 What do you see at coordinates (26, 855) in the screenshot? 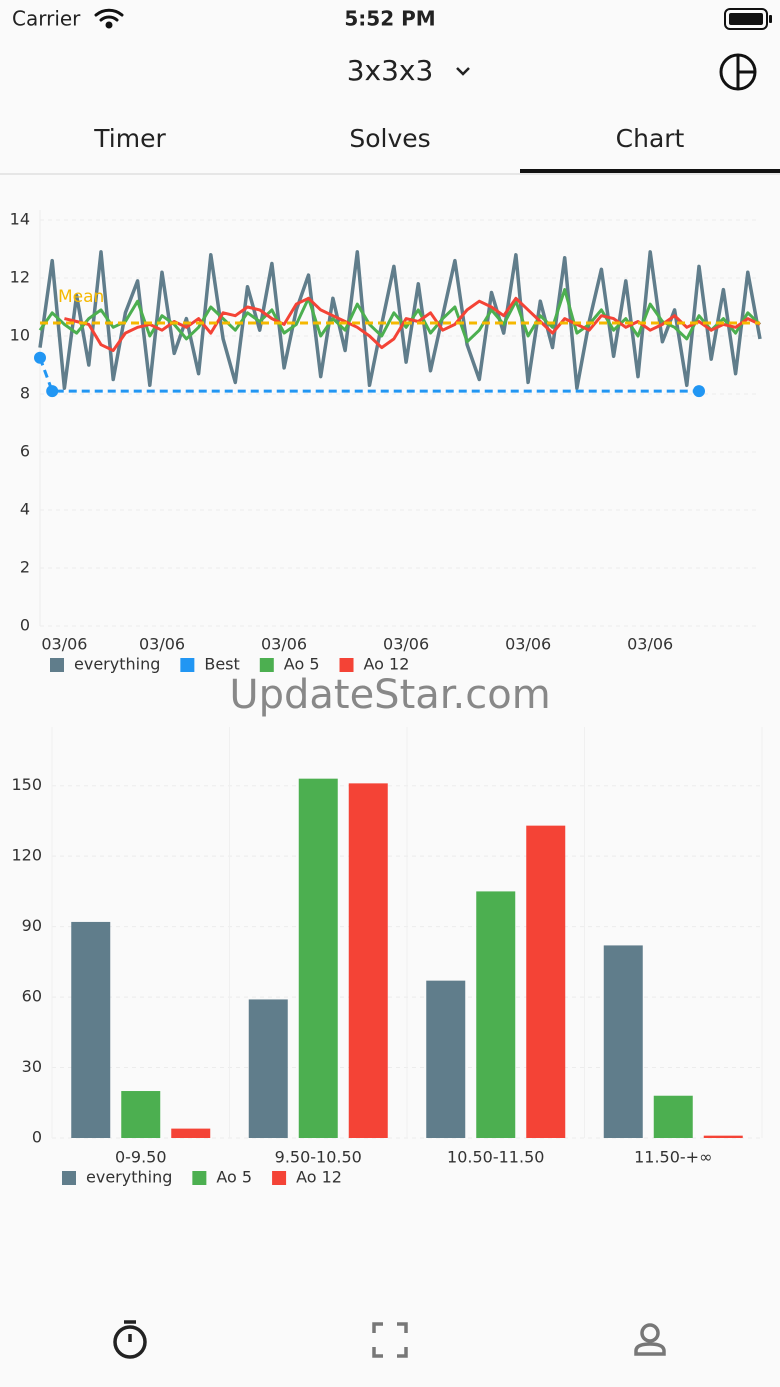
I see `y-tick-label: 120` at bounding box center [26, 855].